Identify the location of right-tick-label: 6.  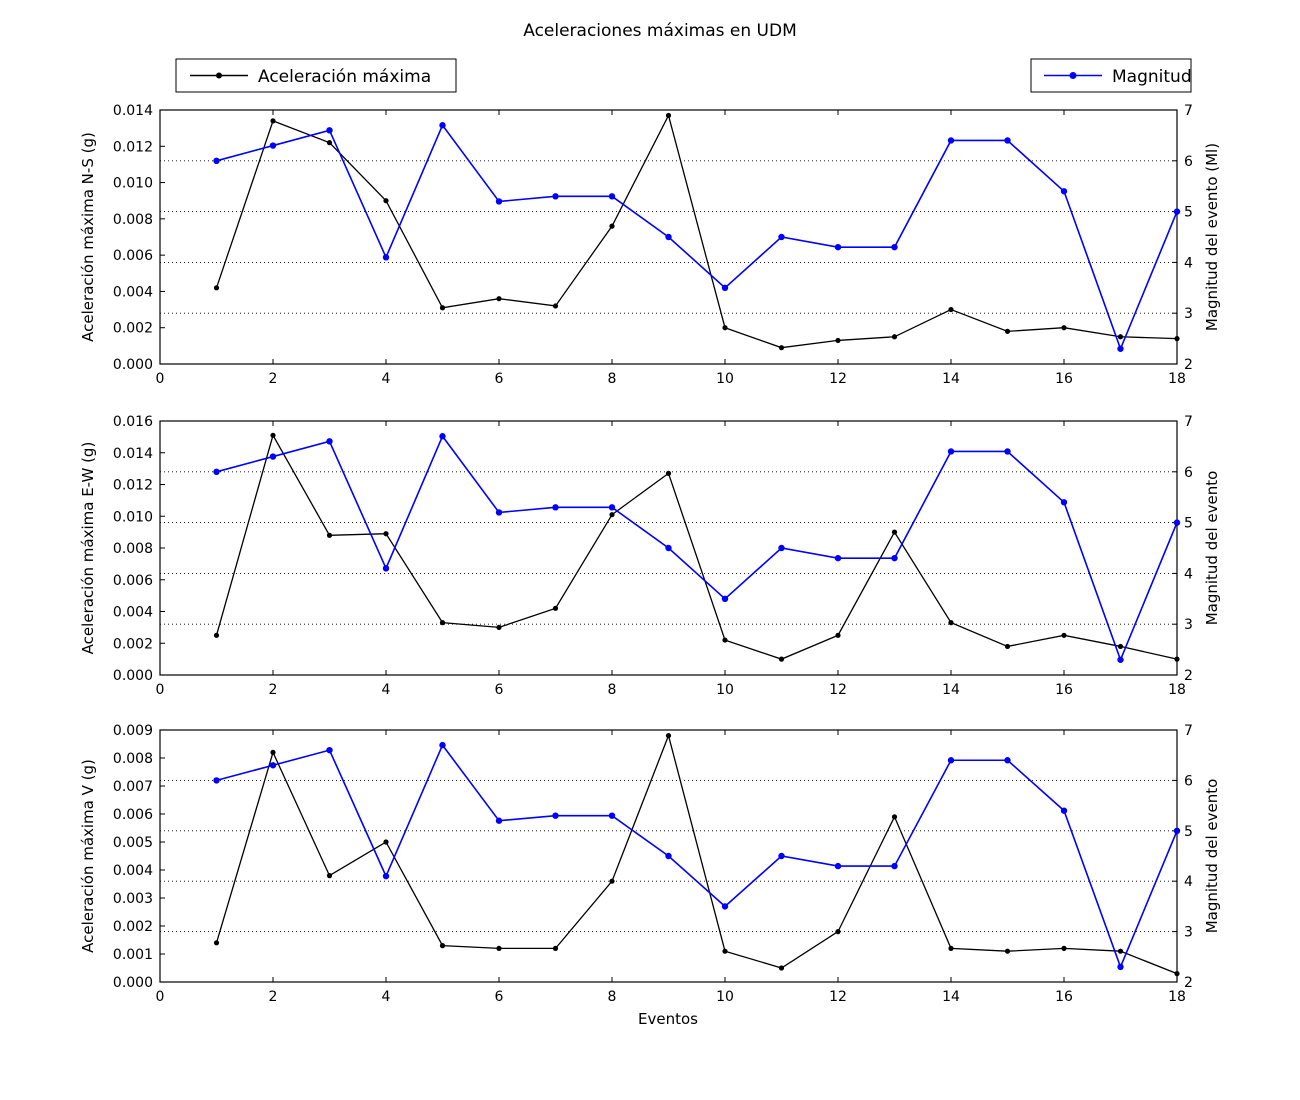
(1188, 781).